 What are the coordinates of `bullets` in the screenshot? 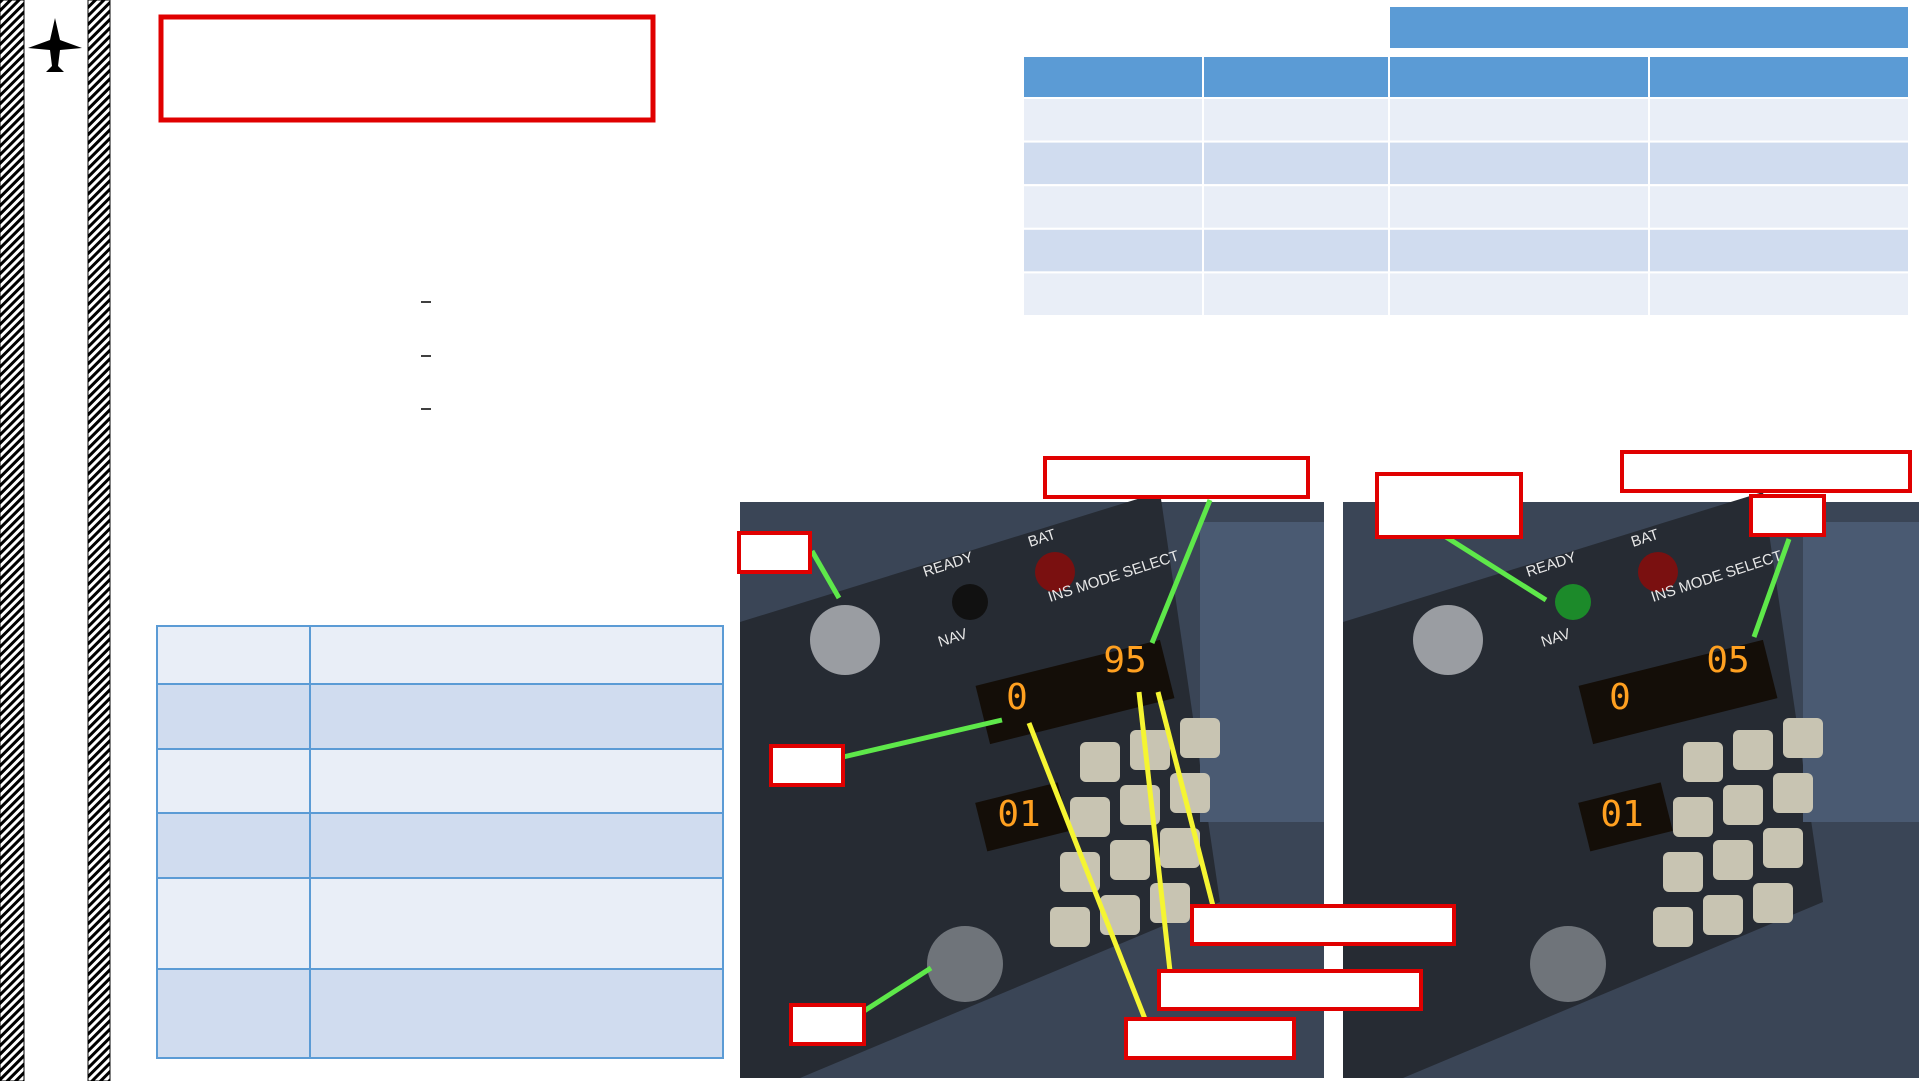 It's located at (426, 355).